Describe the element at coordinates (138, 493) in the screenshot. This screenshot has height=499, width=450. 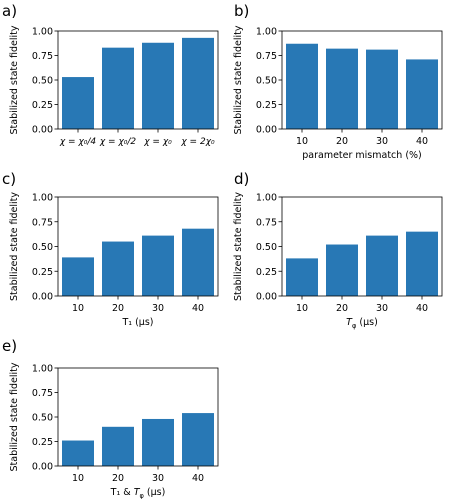
I see `x-axis-label: T₁ & Tφ​ (μs)` at that location.